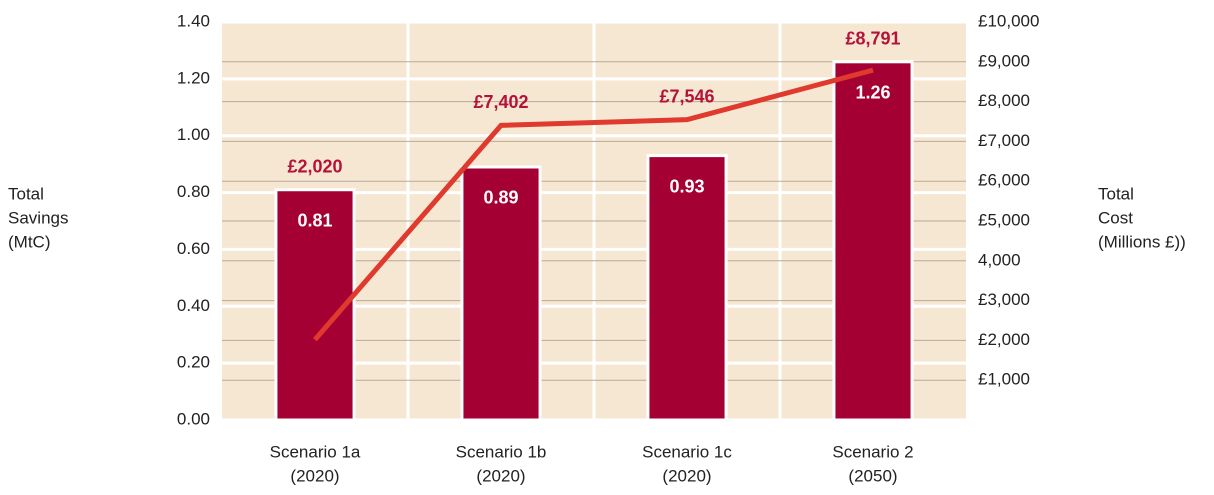  I want to click on x-tick-label: (2050), so click(872, 475).